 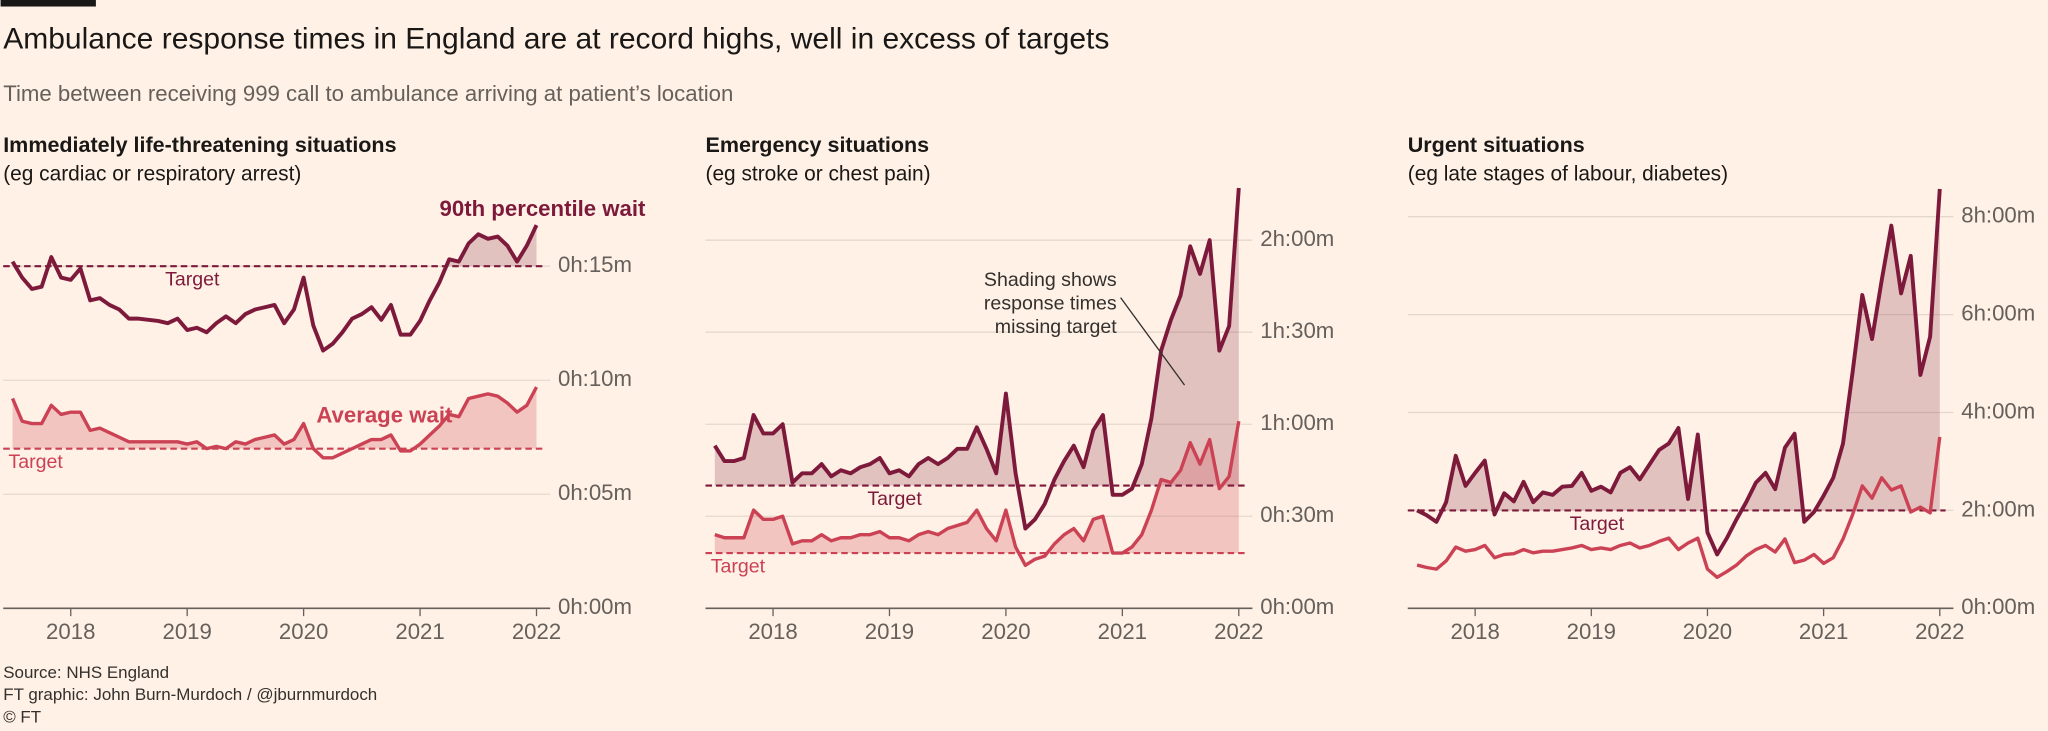 What do you see at coordinates (1297, 330) in the screenshot?
I see `y-tick-label: 1h:30m` at bounding box center [1297, 330].